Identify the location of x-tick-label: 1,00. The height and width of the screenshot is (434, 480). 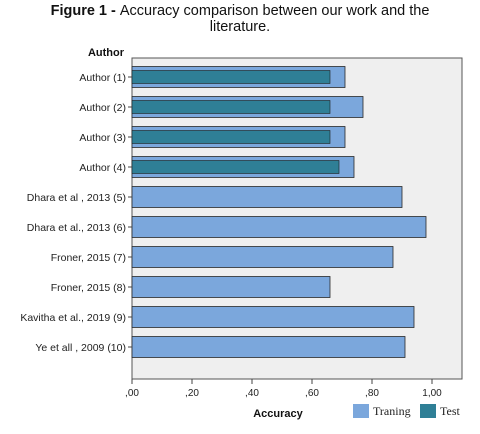
(432, 393).